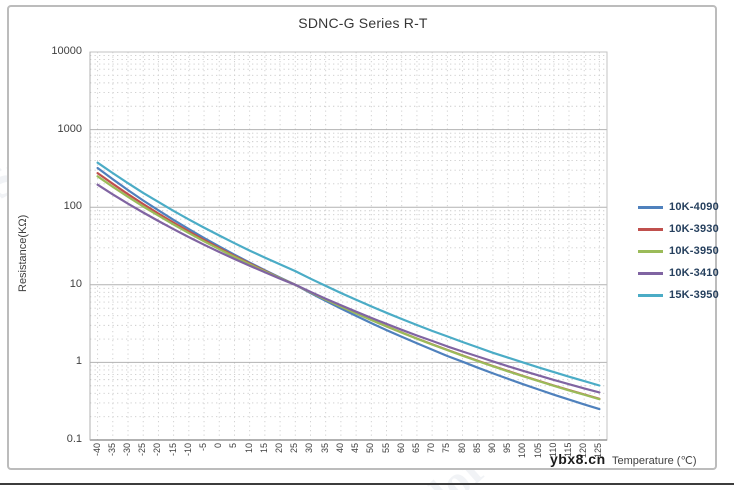 The height and width of the screenshot is (490, 734). What do you see at coordinates (522, 451) in the screenshot?
I see `x-tick-label: 100` at bounding box center [522, 451].